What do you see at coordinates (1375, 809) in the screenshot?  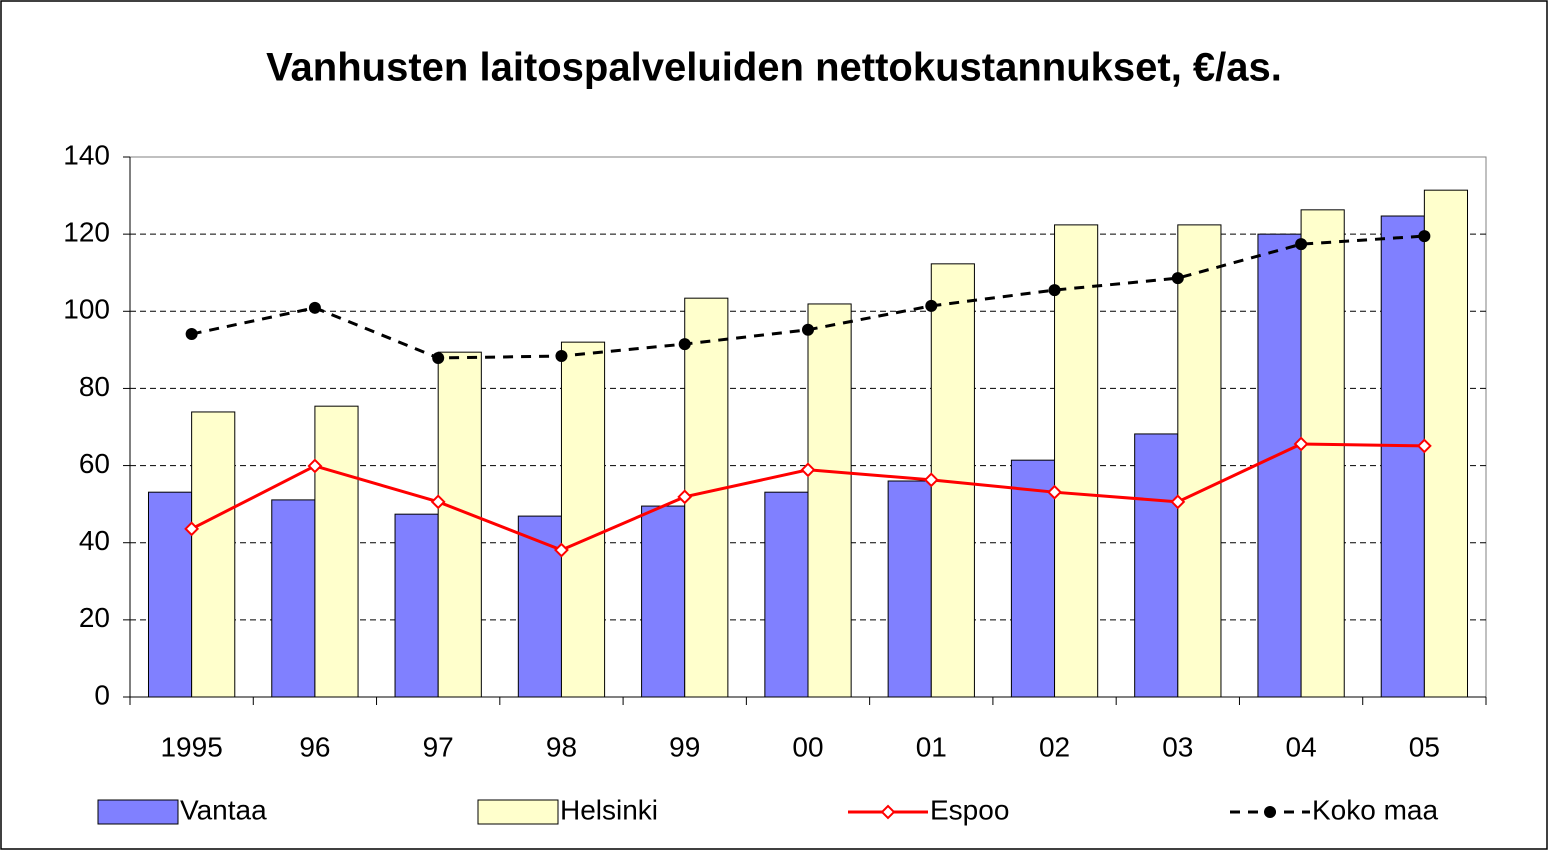 I see `legend-label: Koko maa` at bounding box center [1375, 809].